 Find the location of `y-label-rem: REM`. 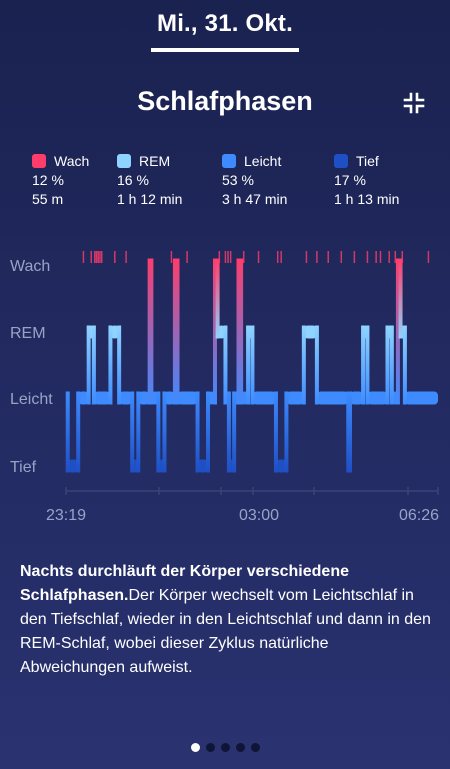

y-label-rem: REM is located at coordinates (28, 333).